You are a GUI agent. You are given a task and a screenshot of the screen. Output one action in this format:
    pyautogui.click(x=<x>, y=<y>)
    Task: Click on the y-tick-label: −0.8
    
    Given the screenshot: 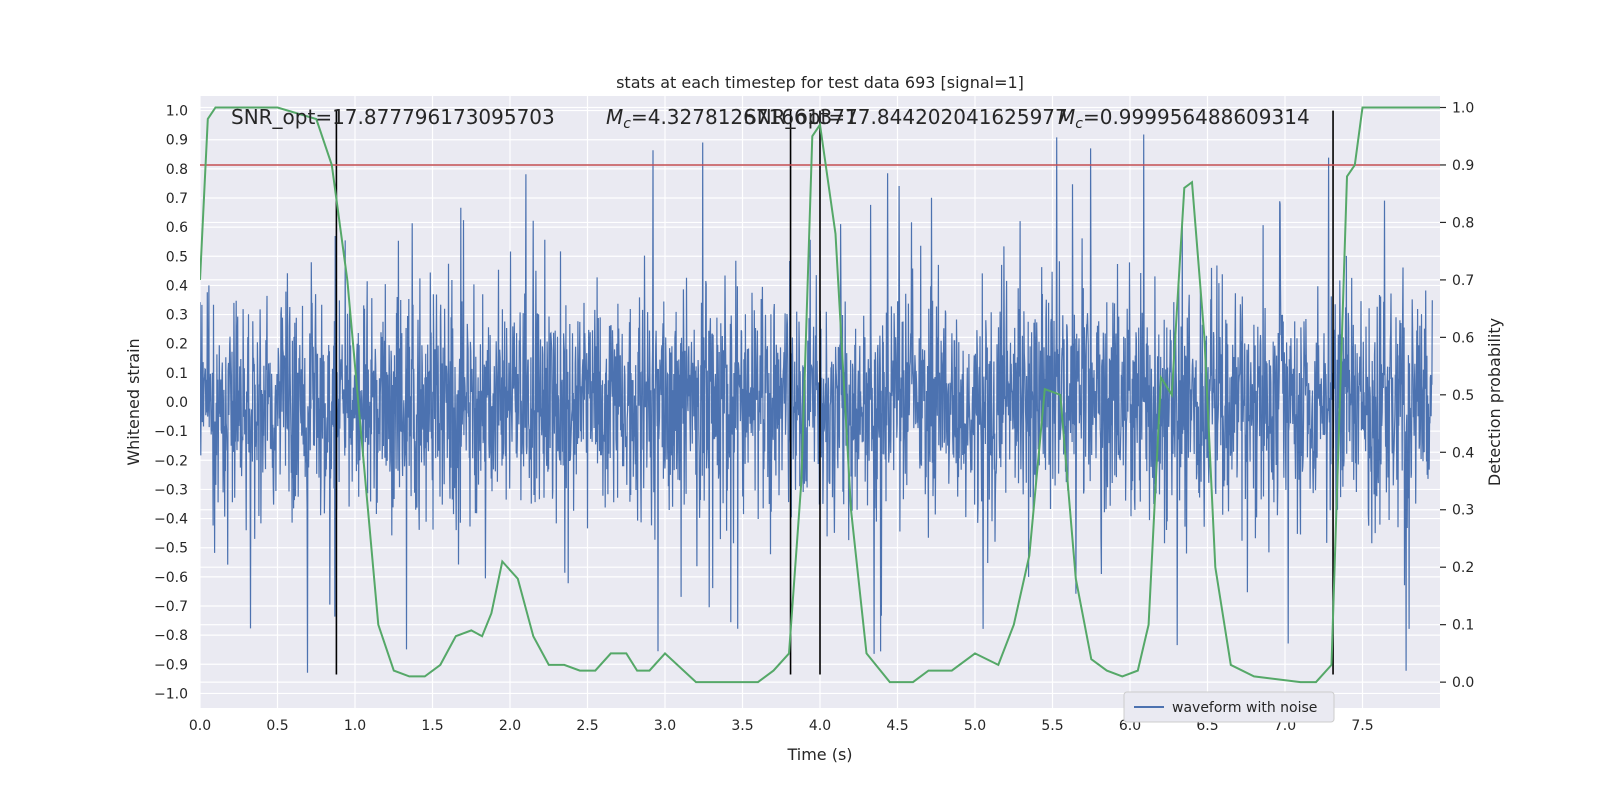 What is the action you would take?
    pyautogui.click(x=171, y=636)
    